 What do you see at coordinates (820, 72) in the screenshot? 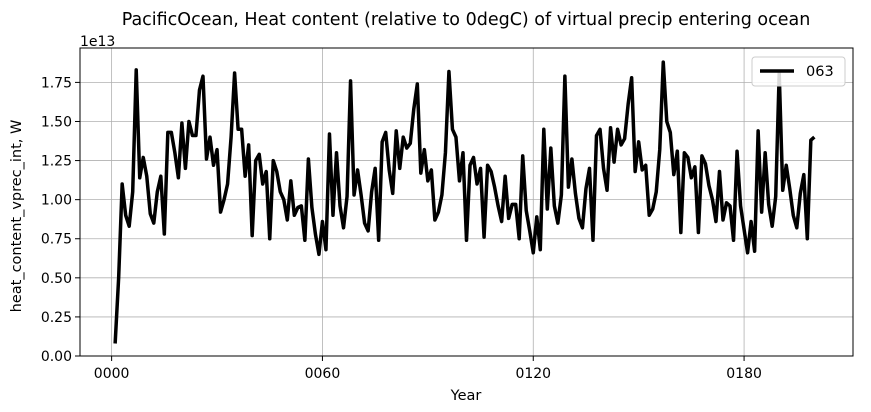
I see `legend-label-063: 063` at bounding box center [820, 72].